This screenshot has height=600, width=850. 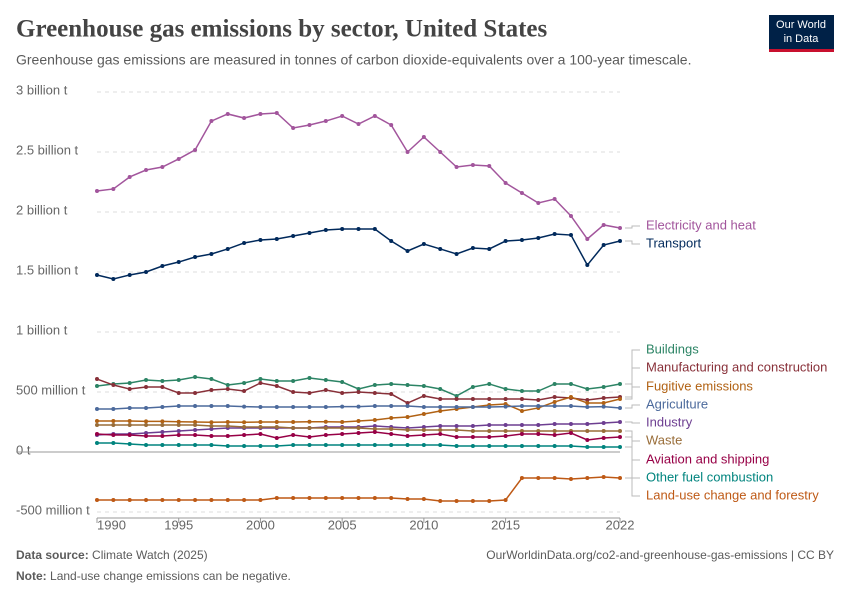 What do you see at coordinates (701, 224) in the screenshot?
I see `legend-label: Electricity and heat` at bounding box center [701, 224].